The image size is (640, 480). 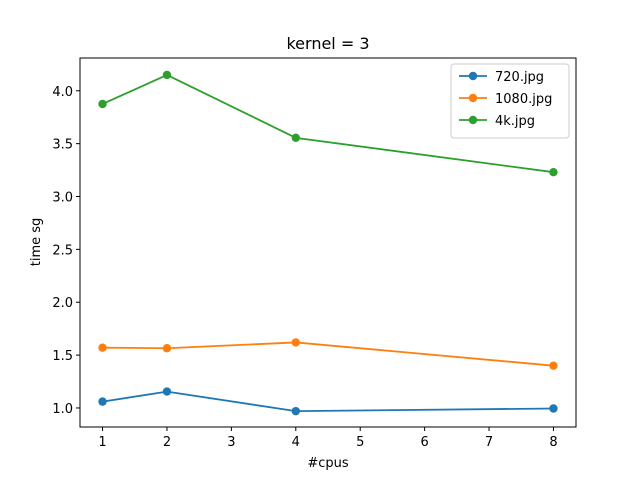 I want to click on series-1080-jpg, so click(x=328, y=354).